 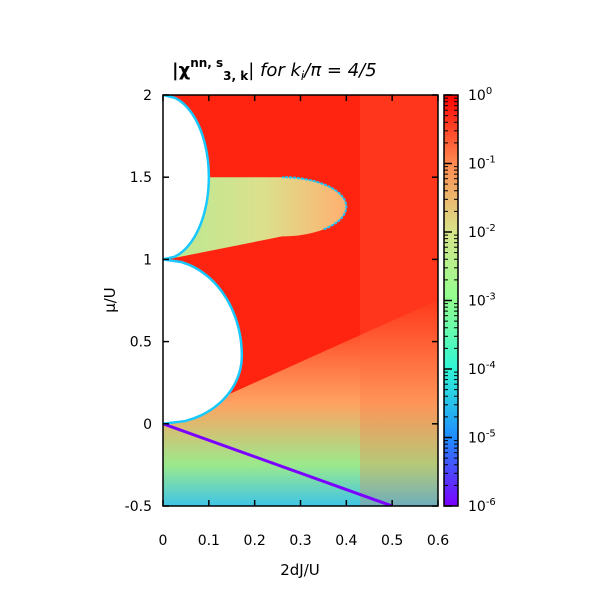 I want to click on right-shade, so click(x=399, y=300).